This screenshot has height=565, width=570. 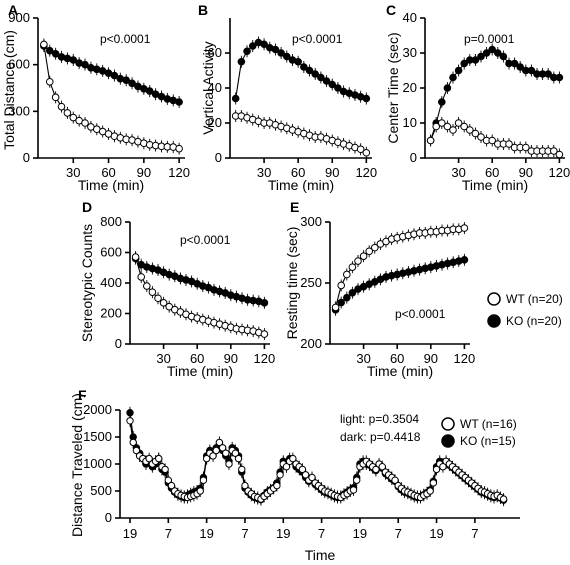 What do you see at coordinates (111, 185) in the screenshot?
I see `x-axis-label-a: Time (min)` at bounding box center [111, 185].